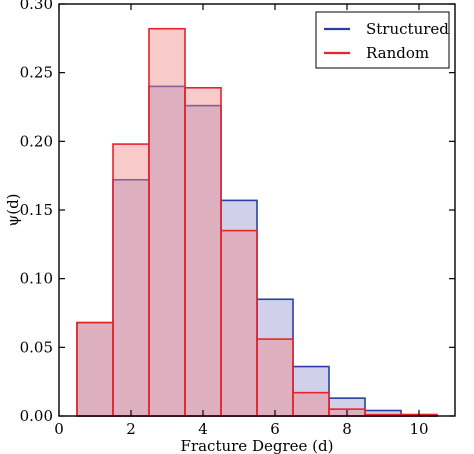 The image size is (474, 454). I want to click on x-tick-label: 0, so click(59, 429).